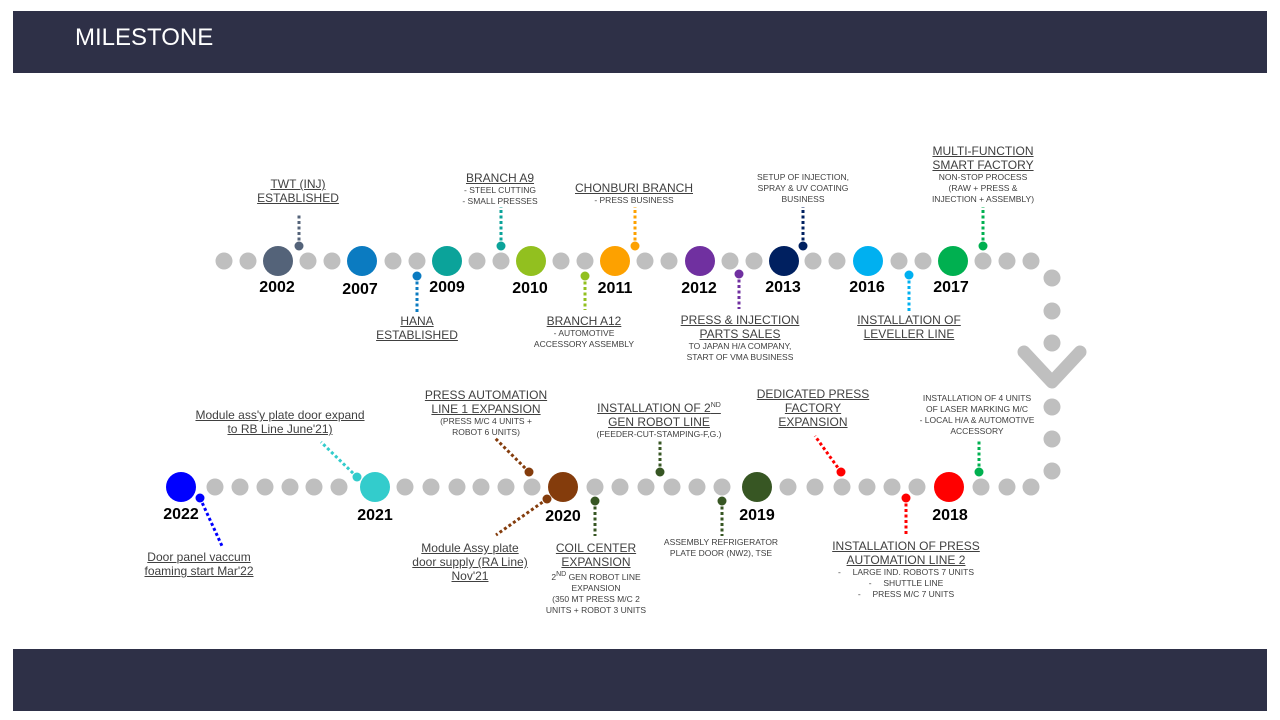 This screenshot has width=1280, height=720. I want to click on event-detail: OF LASER MARKING M/C, so click(976, 409).